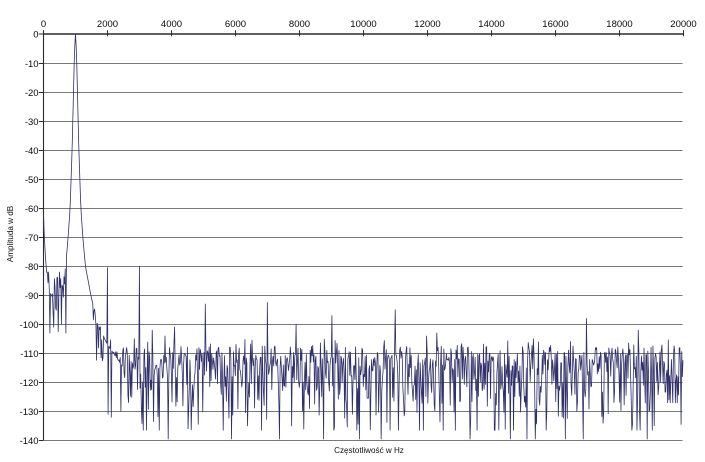 The height and width of the screenshot is (462, 705). What do you see at coordinates (555, 24) in the screenshot?
I see `svg-text: 16000` at bounding box center [555, 24].